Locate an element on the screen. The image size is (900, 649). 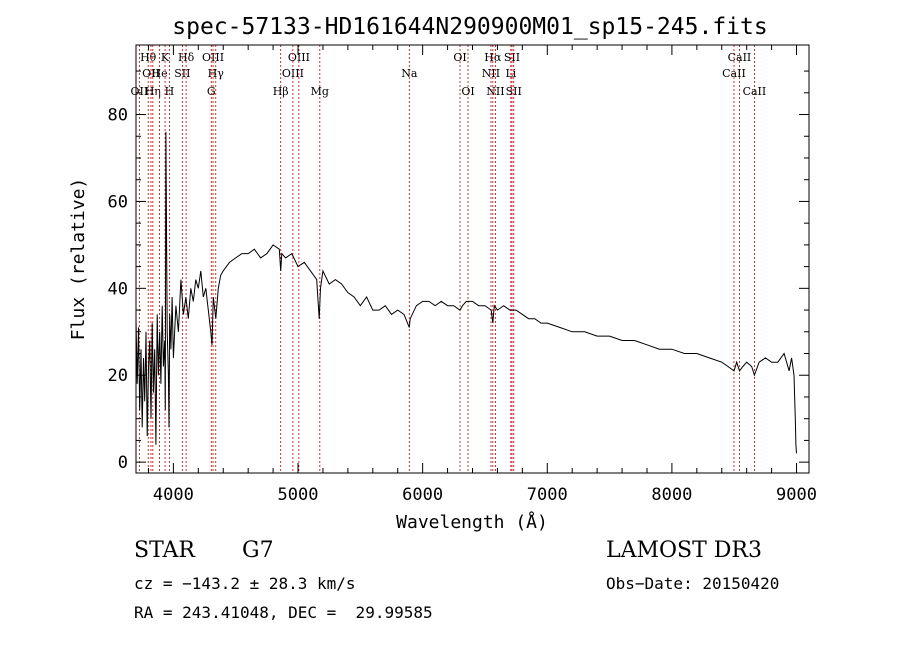
line-label-13: OIII is located at coordinates (299, 57).